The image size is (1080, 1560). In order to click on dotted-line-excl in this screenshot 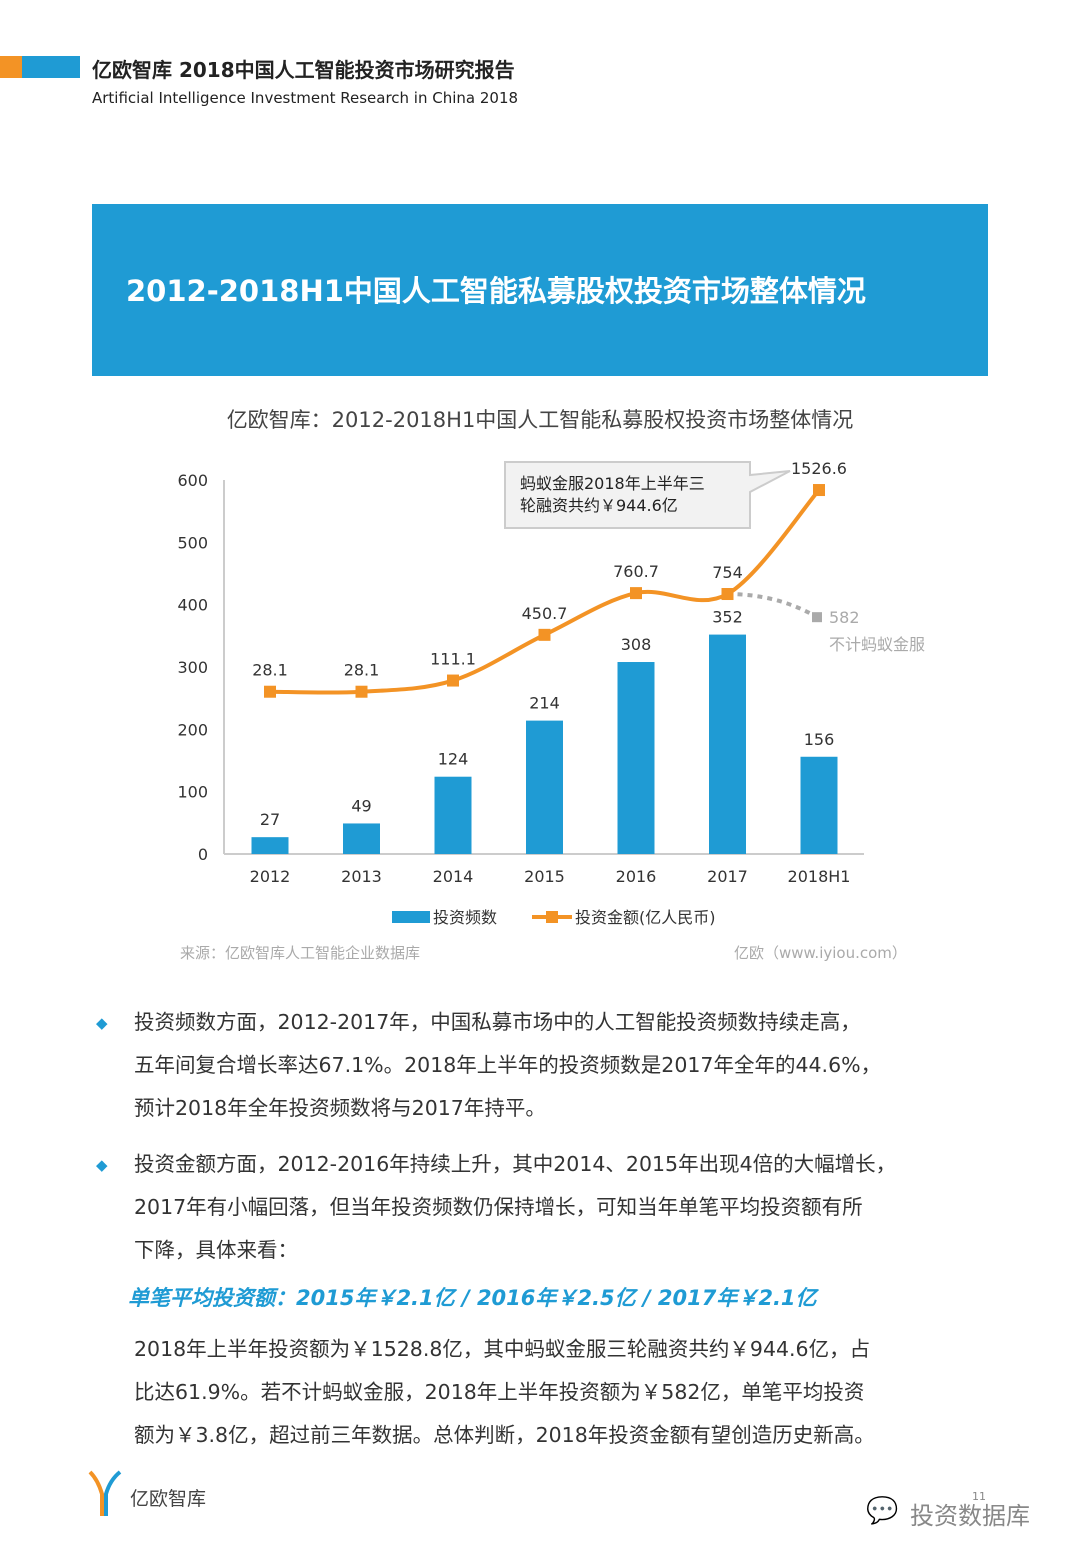, I will do `click(773, 605)`.